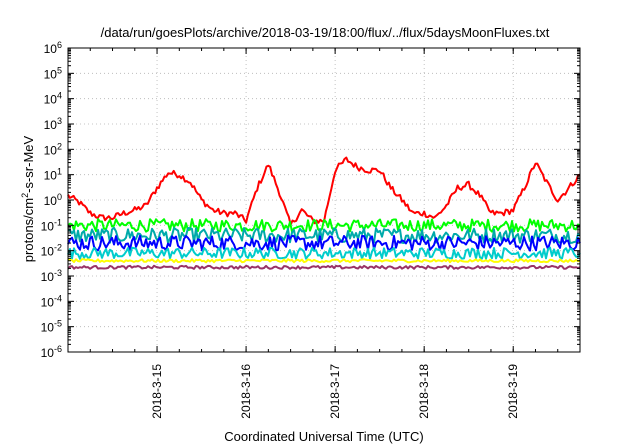  I want to click on y-tick-label: 10³, so click(53, 124).